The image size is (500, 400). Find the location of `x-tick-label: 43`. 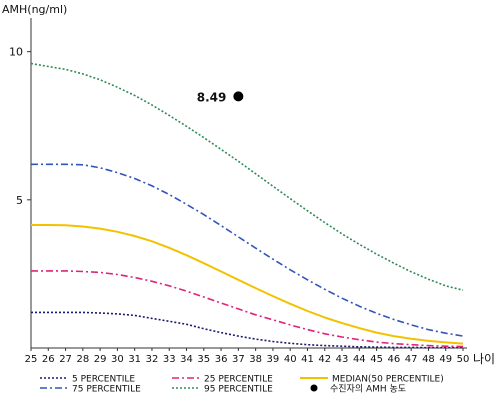

x-tick-label: 43 is located at coordinates (342, 359).